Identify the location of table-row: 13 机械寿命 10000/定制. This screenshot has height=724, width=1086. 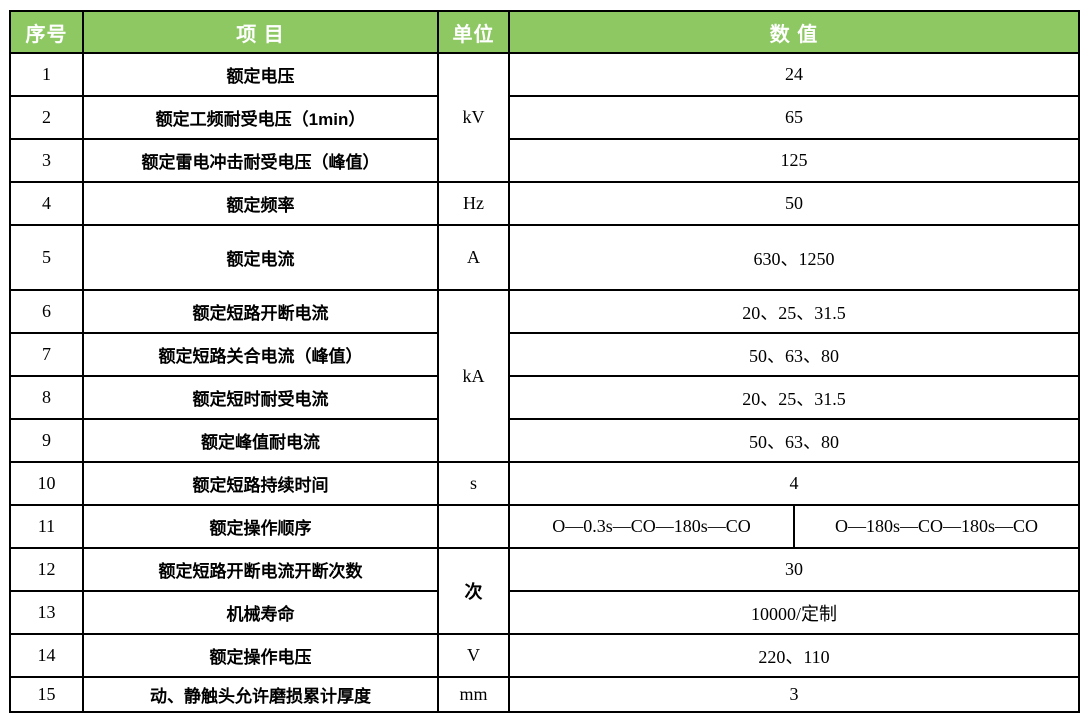
(544, 612).